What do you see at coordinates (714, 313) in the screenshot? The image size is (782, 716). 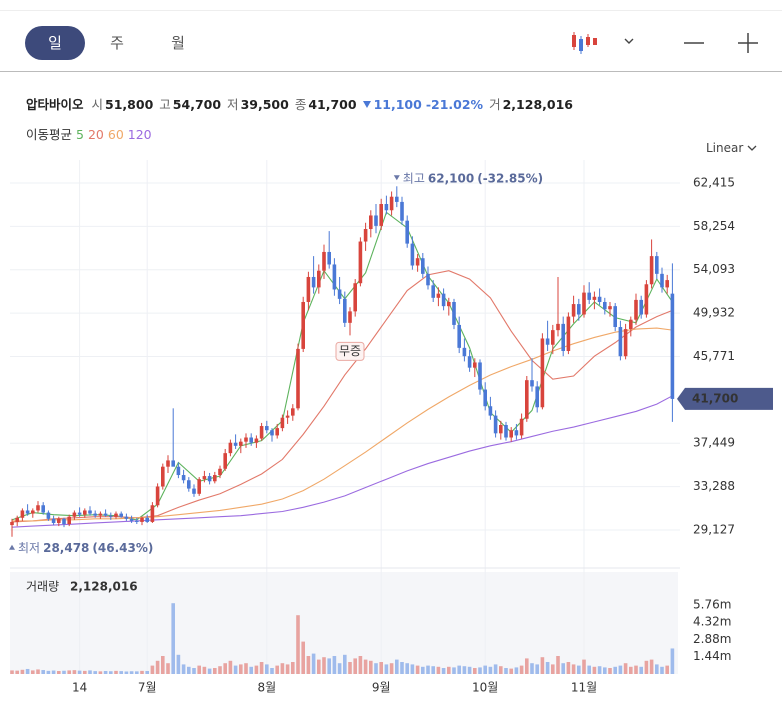 I see `y-tick-label: 49,932` at bounding box center [714, 313].